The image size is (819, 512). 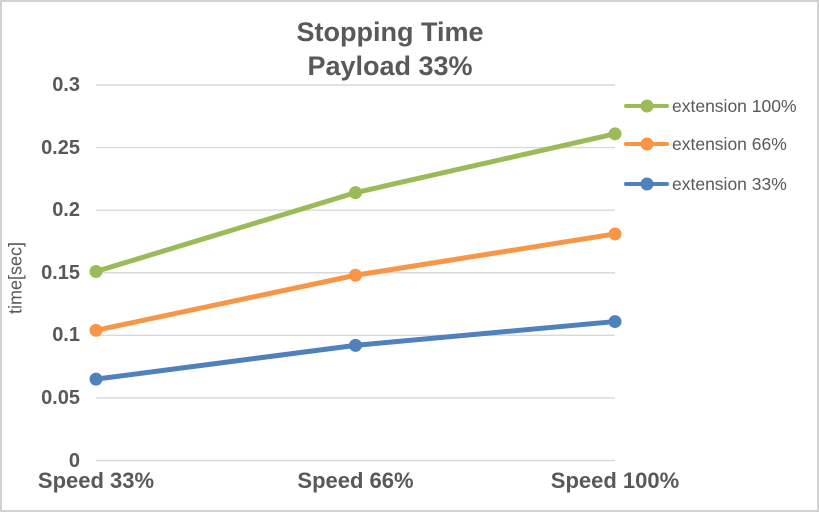 I want to click on y-tick-label: 0, so click(x=74, y=460).